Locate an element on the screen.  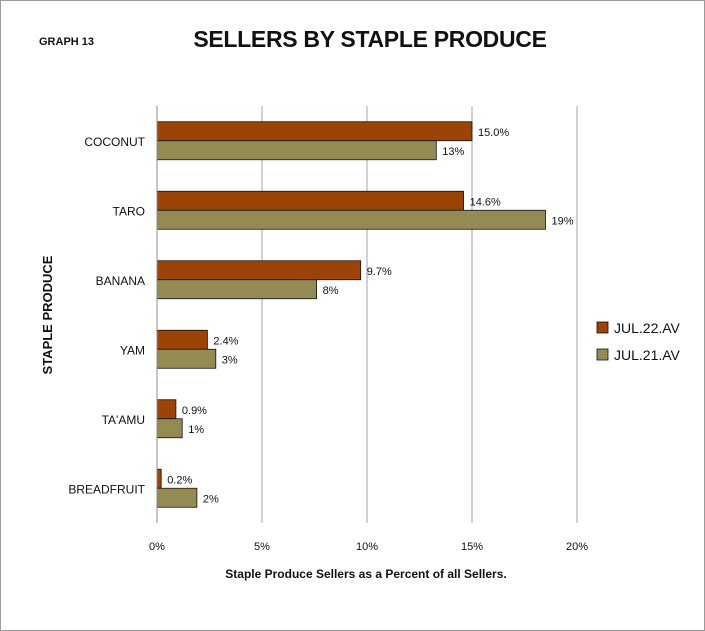
legend: JUL.22.AV JUL.21.AV is located at coordinates (638, 341).